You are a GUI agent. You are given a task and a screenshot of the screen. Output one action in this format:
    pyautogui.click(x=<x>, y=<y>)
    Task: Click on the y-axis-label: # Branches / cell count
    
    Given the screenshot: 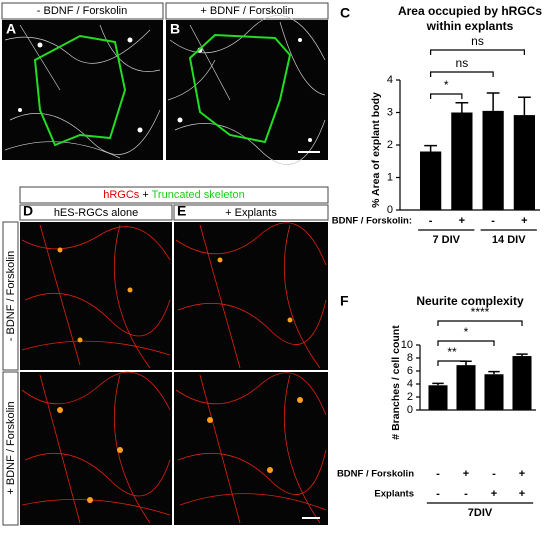 What is the action you would take?
    pyautogui.click(x=396, y=382)
    